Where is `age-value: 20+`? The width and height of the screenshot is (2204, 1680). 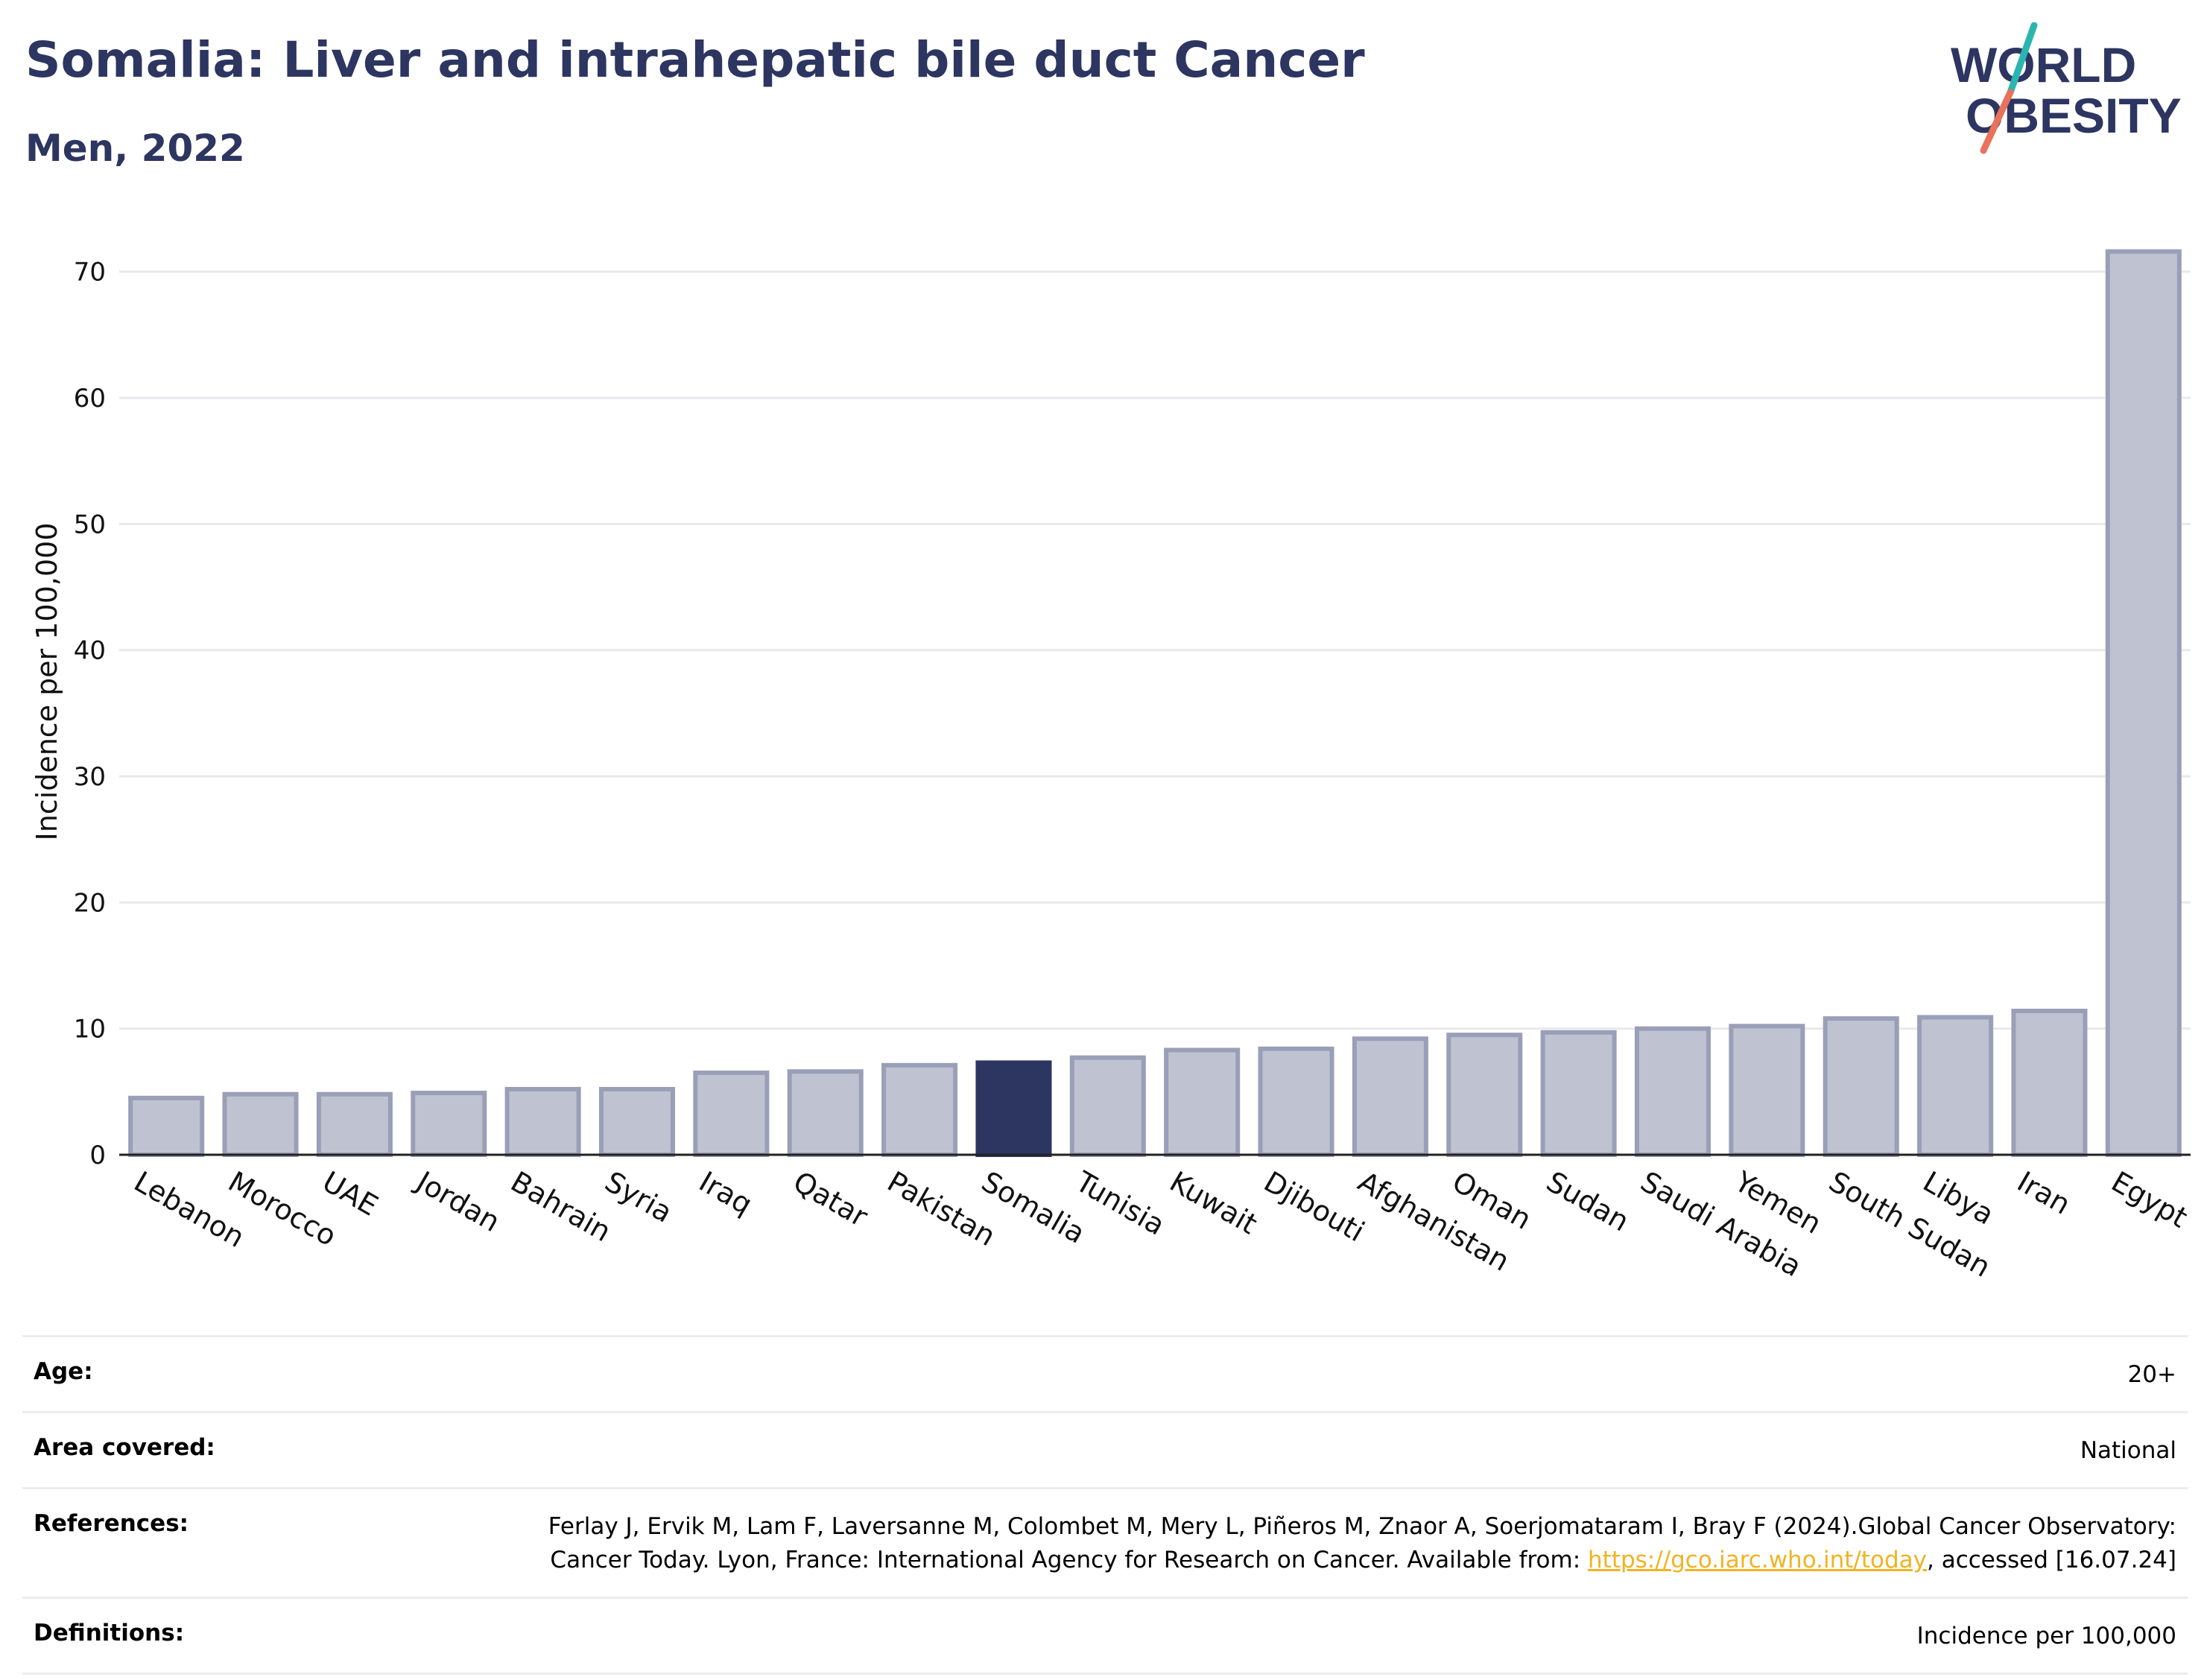
age-value: 20+ is located at coordinates (2151, 1374).